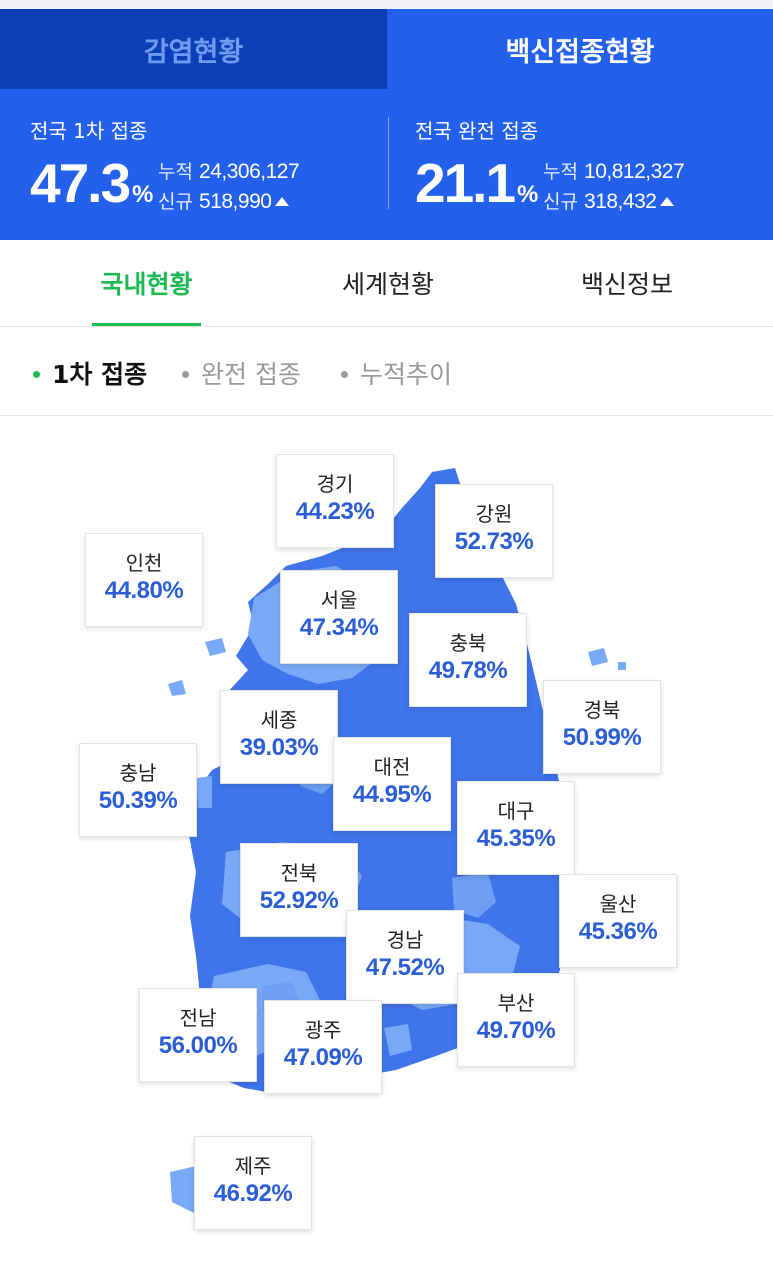  What do you see at coordinates (620, 201) in the screenshot?
I see `full-new-value: 318,432` at bounding box center [620, 201].